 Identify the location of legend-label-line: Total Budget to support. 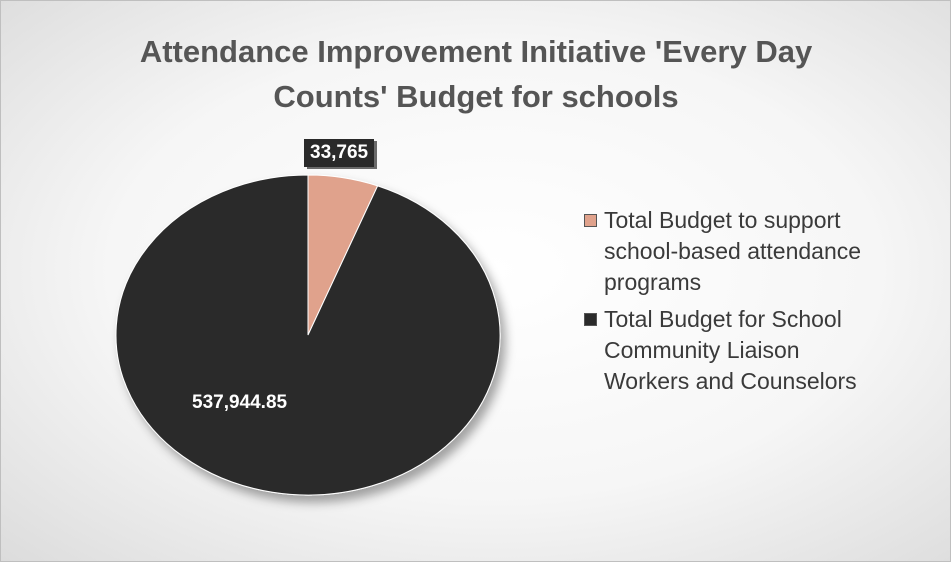
(722, 220).